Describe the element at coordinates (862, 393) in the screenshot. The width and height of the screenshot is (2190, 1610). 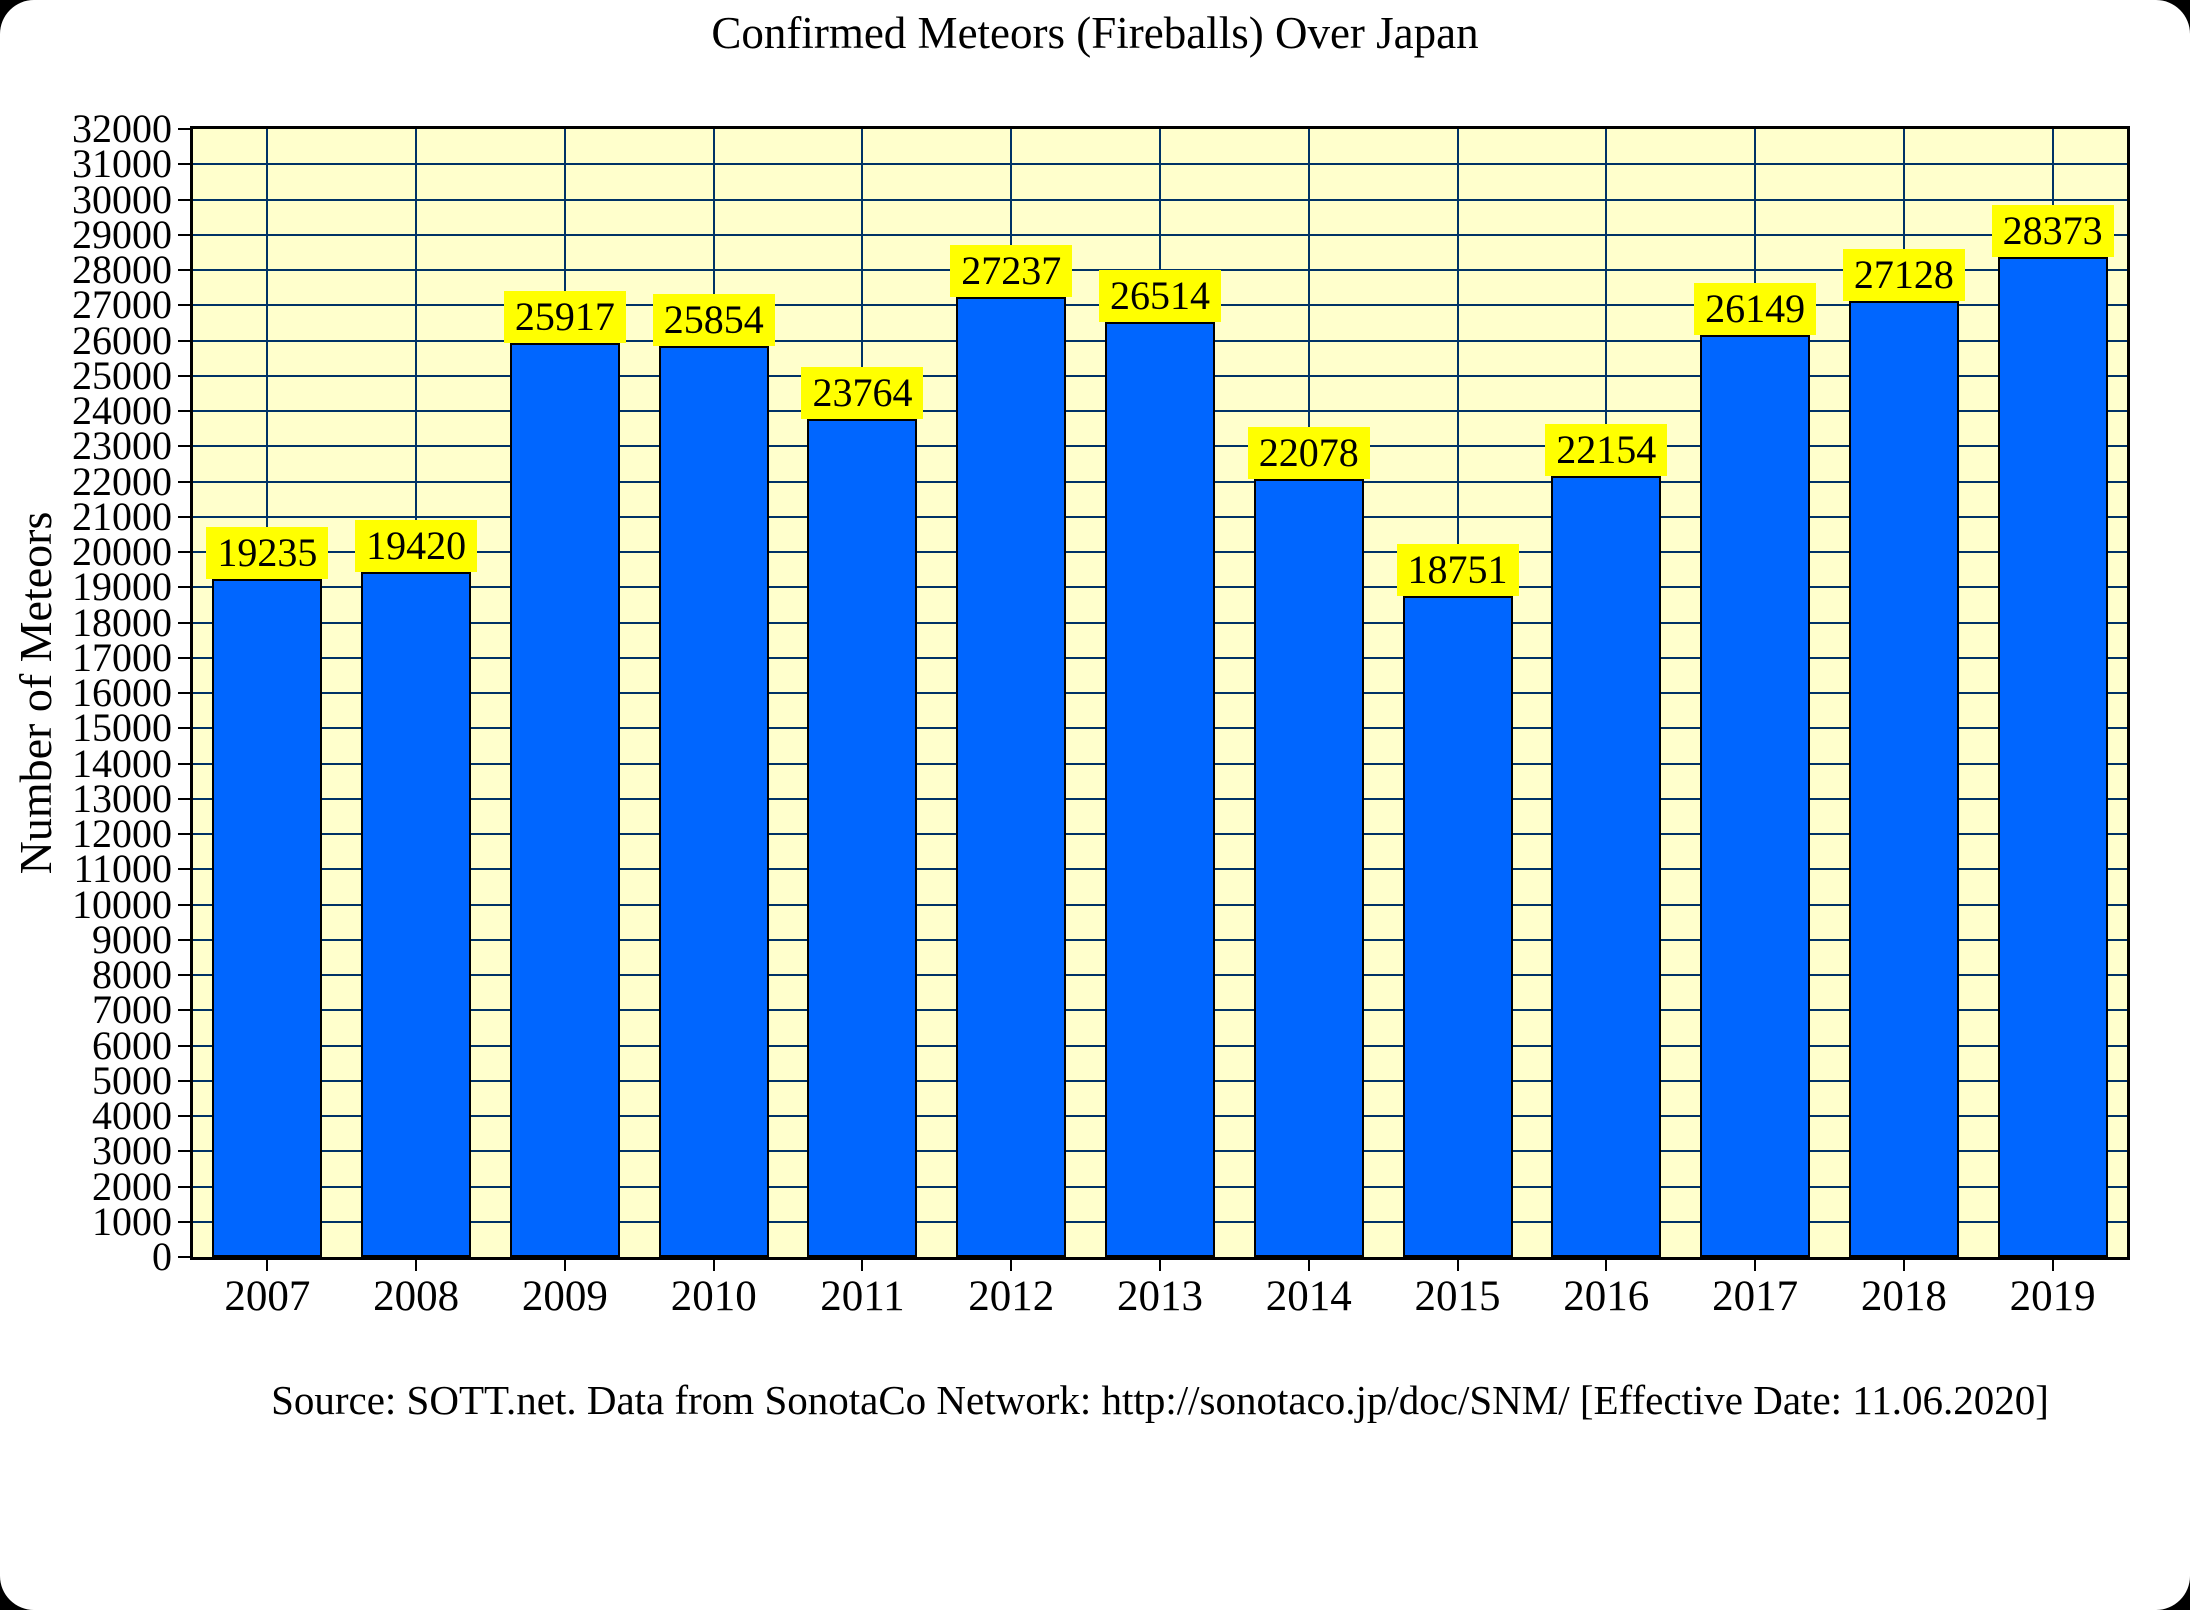
I see `bar-value-label: 23764` at that location.